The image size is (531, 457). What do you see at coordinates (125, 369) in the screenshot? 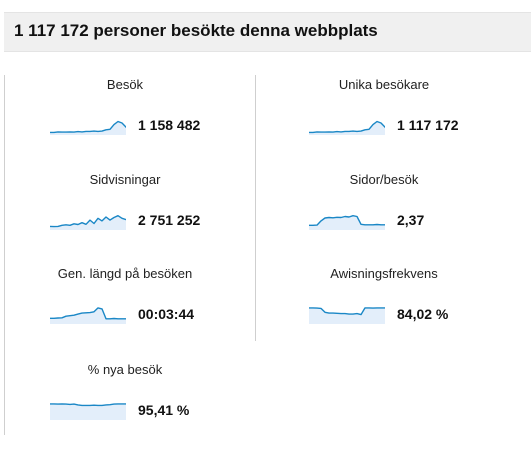
I see `metric-label: % nya besök` at bounding box center [125, 369].